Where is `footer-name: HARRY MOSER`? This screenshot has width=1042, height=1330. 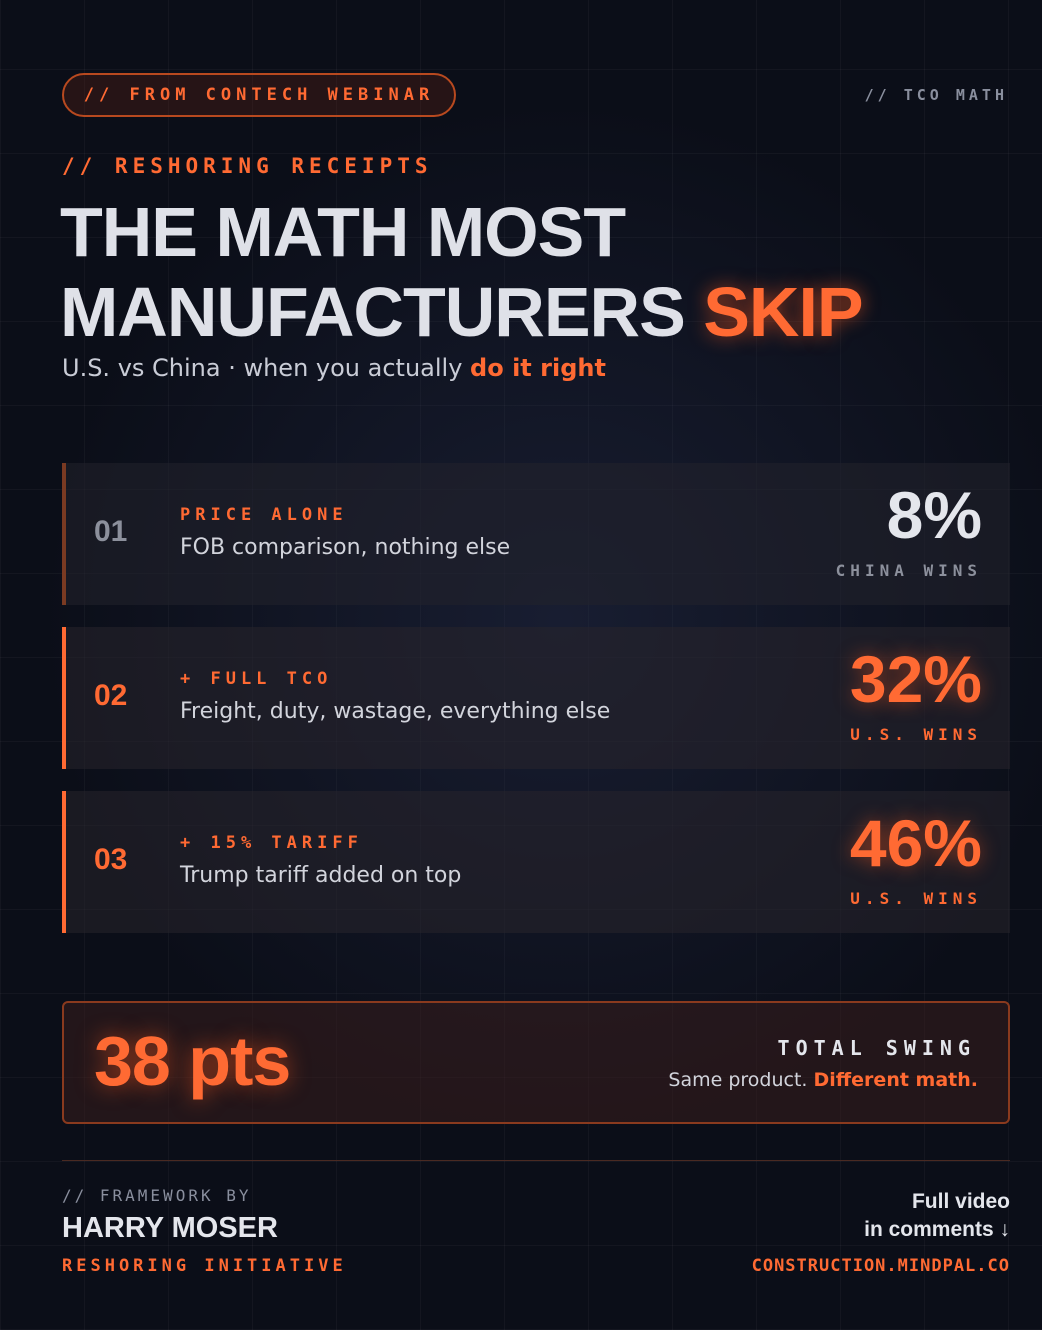 footer-name: HARRY MOSER is located at coordinates (170, 1228).